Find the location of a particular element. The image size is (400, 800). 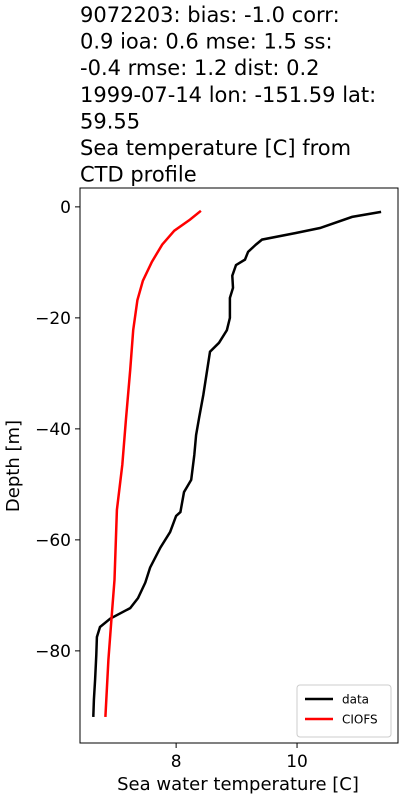

chart-title: 9072203: bias: -1.0 corr: is located at coordinates (210, 15).